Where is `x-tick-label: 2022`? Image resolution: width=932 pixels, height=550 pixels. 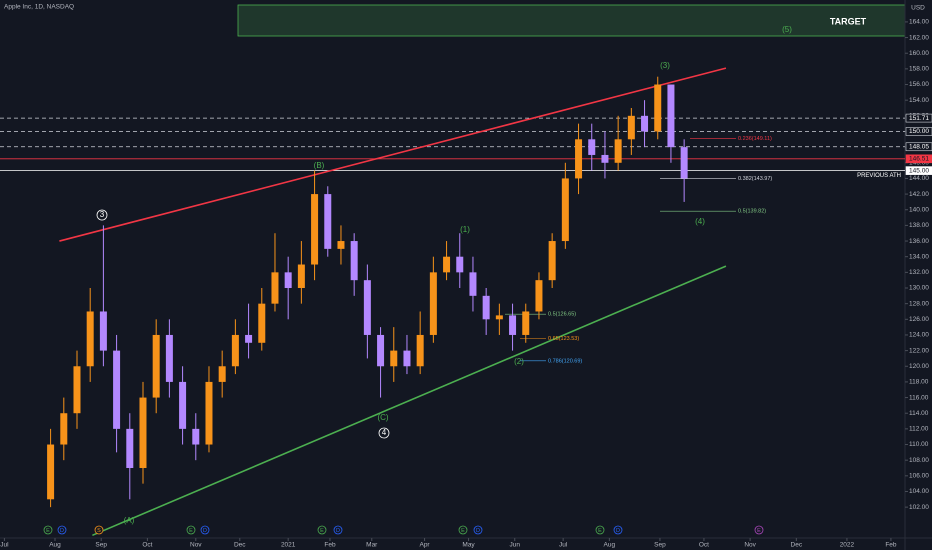
x-tick-label: 2022 is located at coordinates (847, 545).